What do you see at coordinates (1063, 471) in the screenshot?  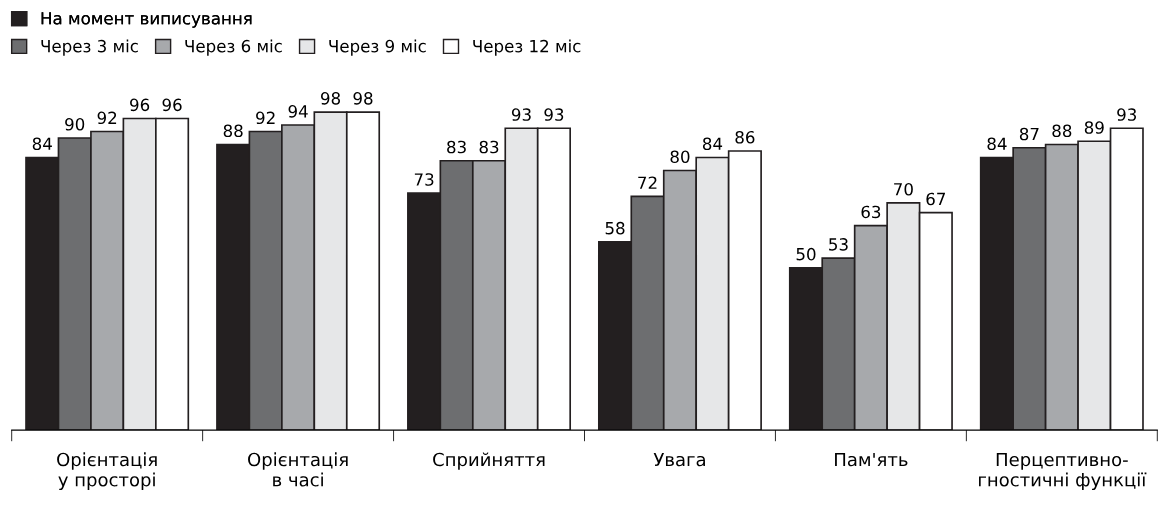 I see `x-tick-label: Перцептивно- гностичні функції` at bounding box center [1063, 471].